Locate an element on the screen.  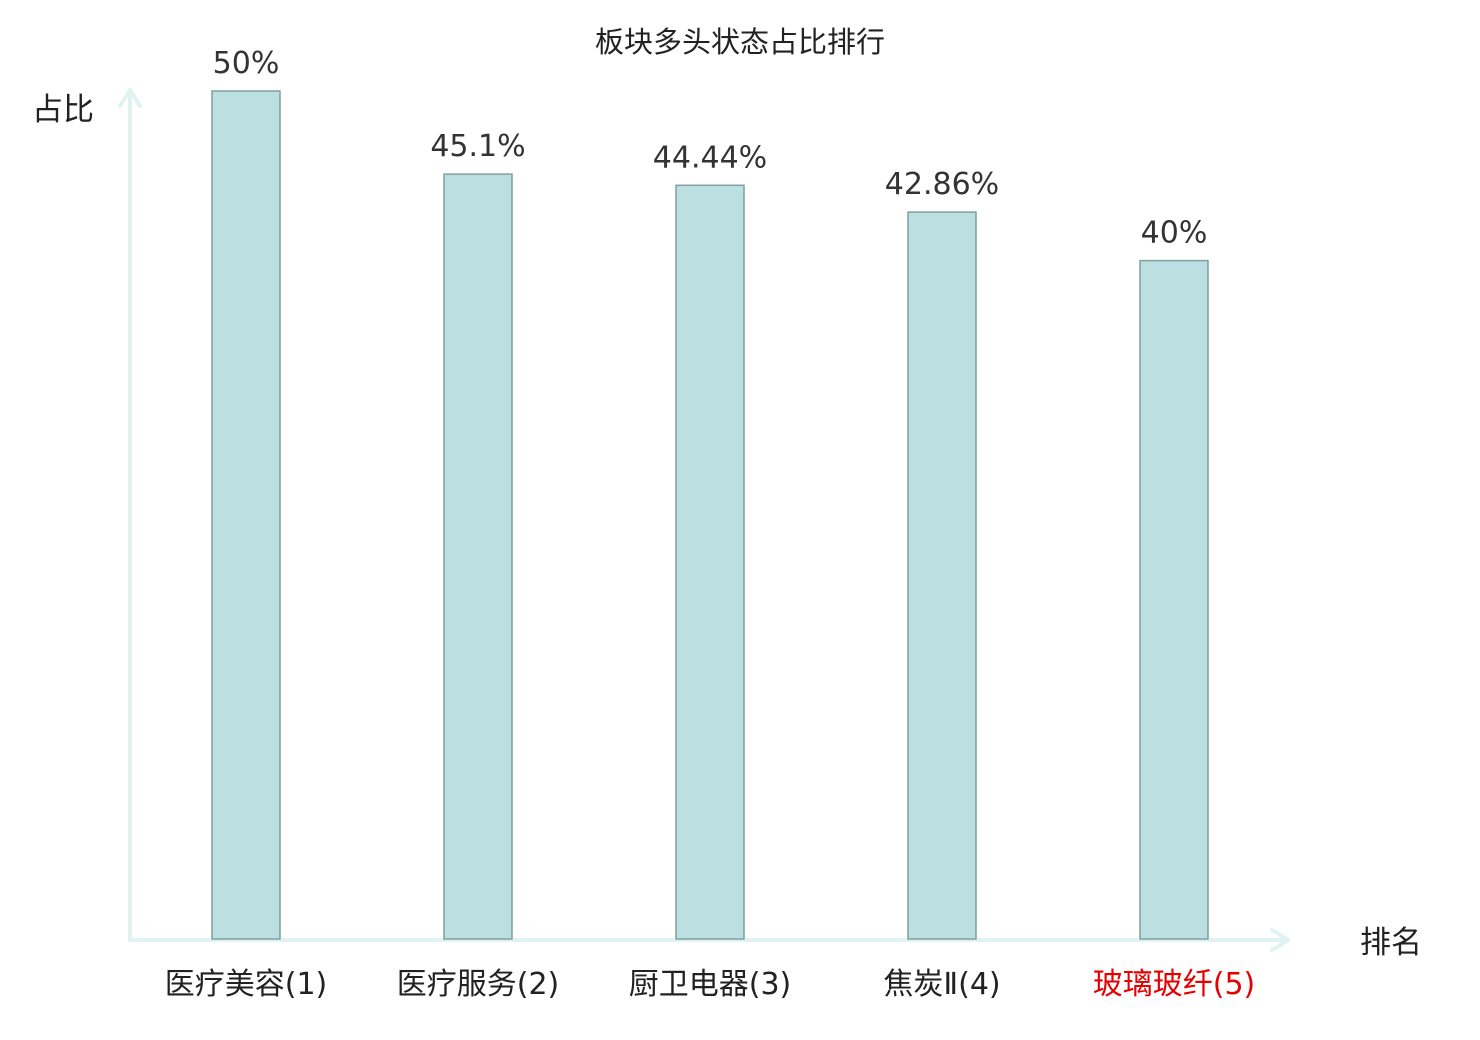
bar-value-label: 45.1% is located at coordinates (477, 146).